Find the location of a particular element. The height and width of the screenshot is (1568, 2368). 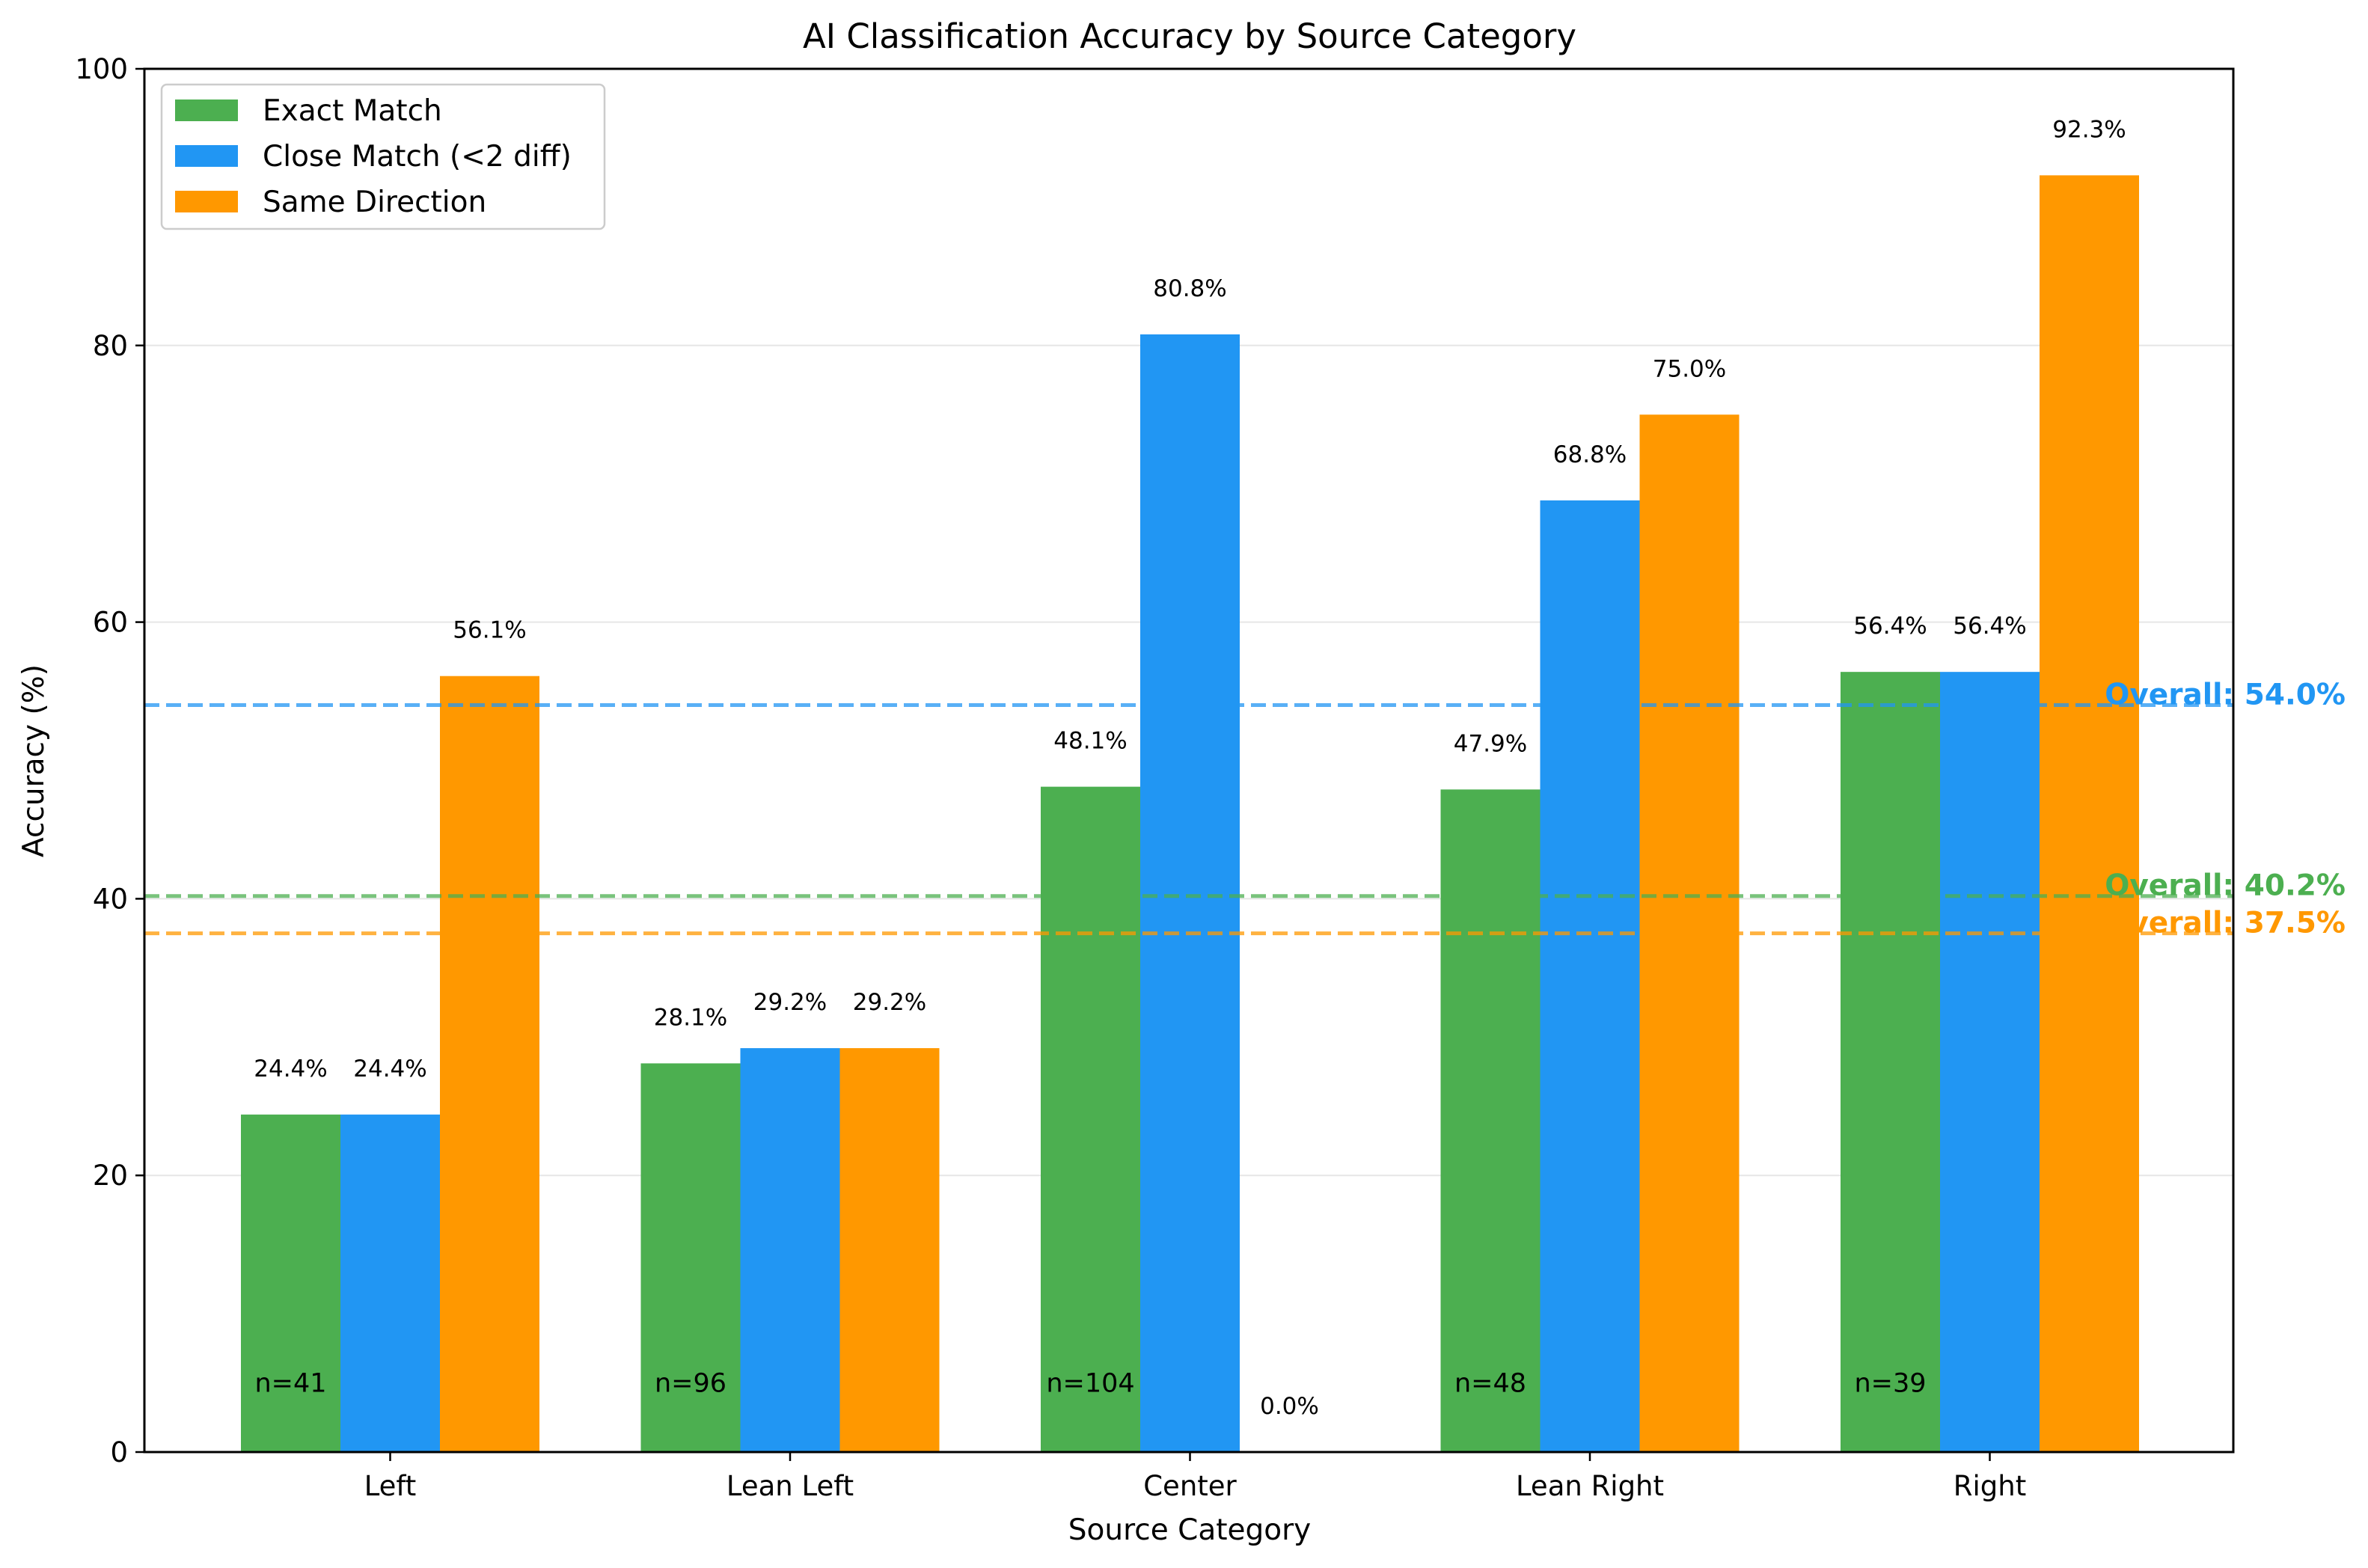

overall-label: Overall: 54.0% is located at coordinates (2226, 695).